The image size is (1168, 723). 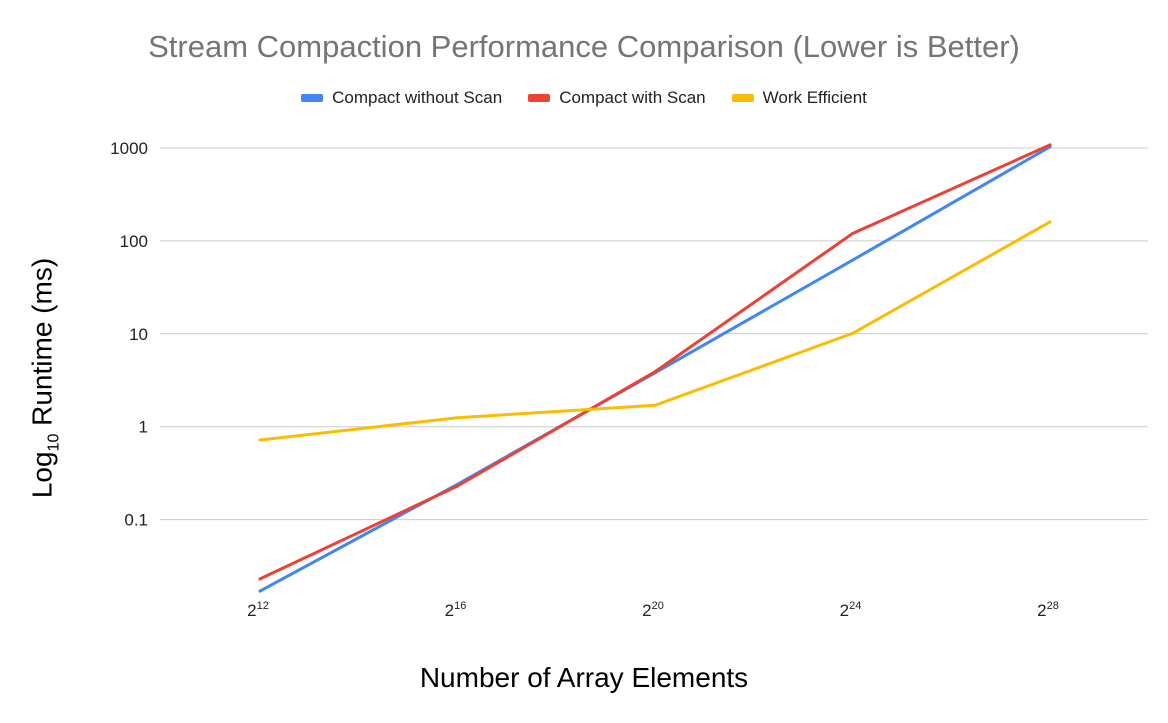 I want to click on y-tick-label: 10, so click(x=138, y=334).